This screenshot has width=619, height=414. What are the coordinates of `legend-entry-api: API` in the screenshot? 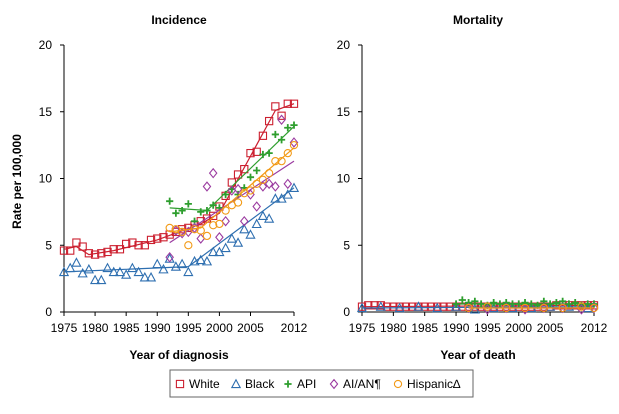 It's located at (300, 384).